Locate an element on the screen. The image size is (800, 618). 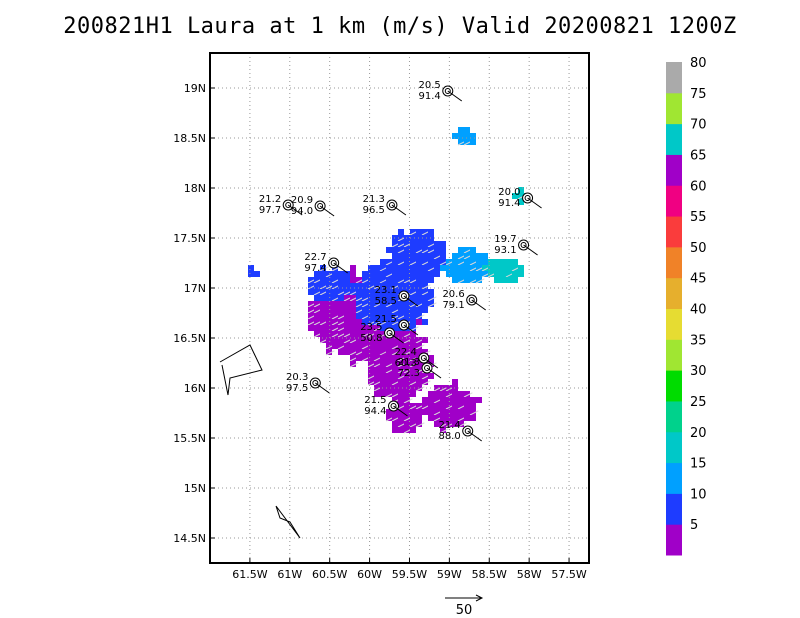
station-value-bottom: 60.3 is located at coordinates (406, 363).